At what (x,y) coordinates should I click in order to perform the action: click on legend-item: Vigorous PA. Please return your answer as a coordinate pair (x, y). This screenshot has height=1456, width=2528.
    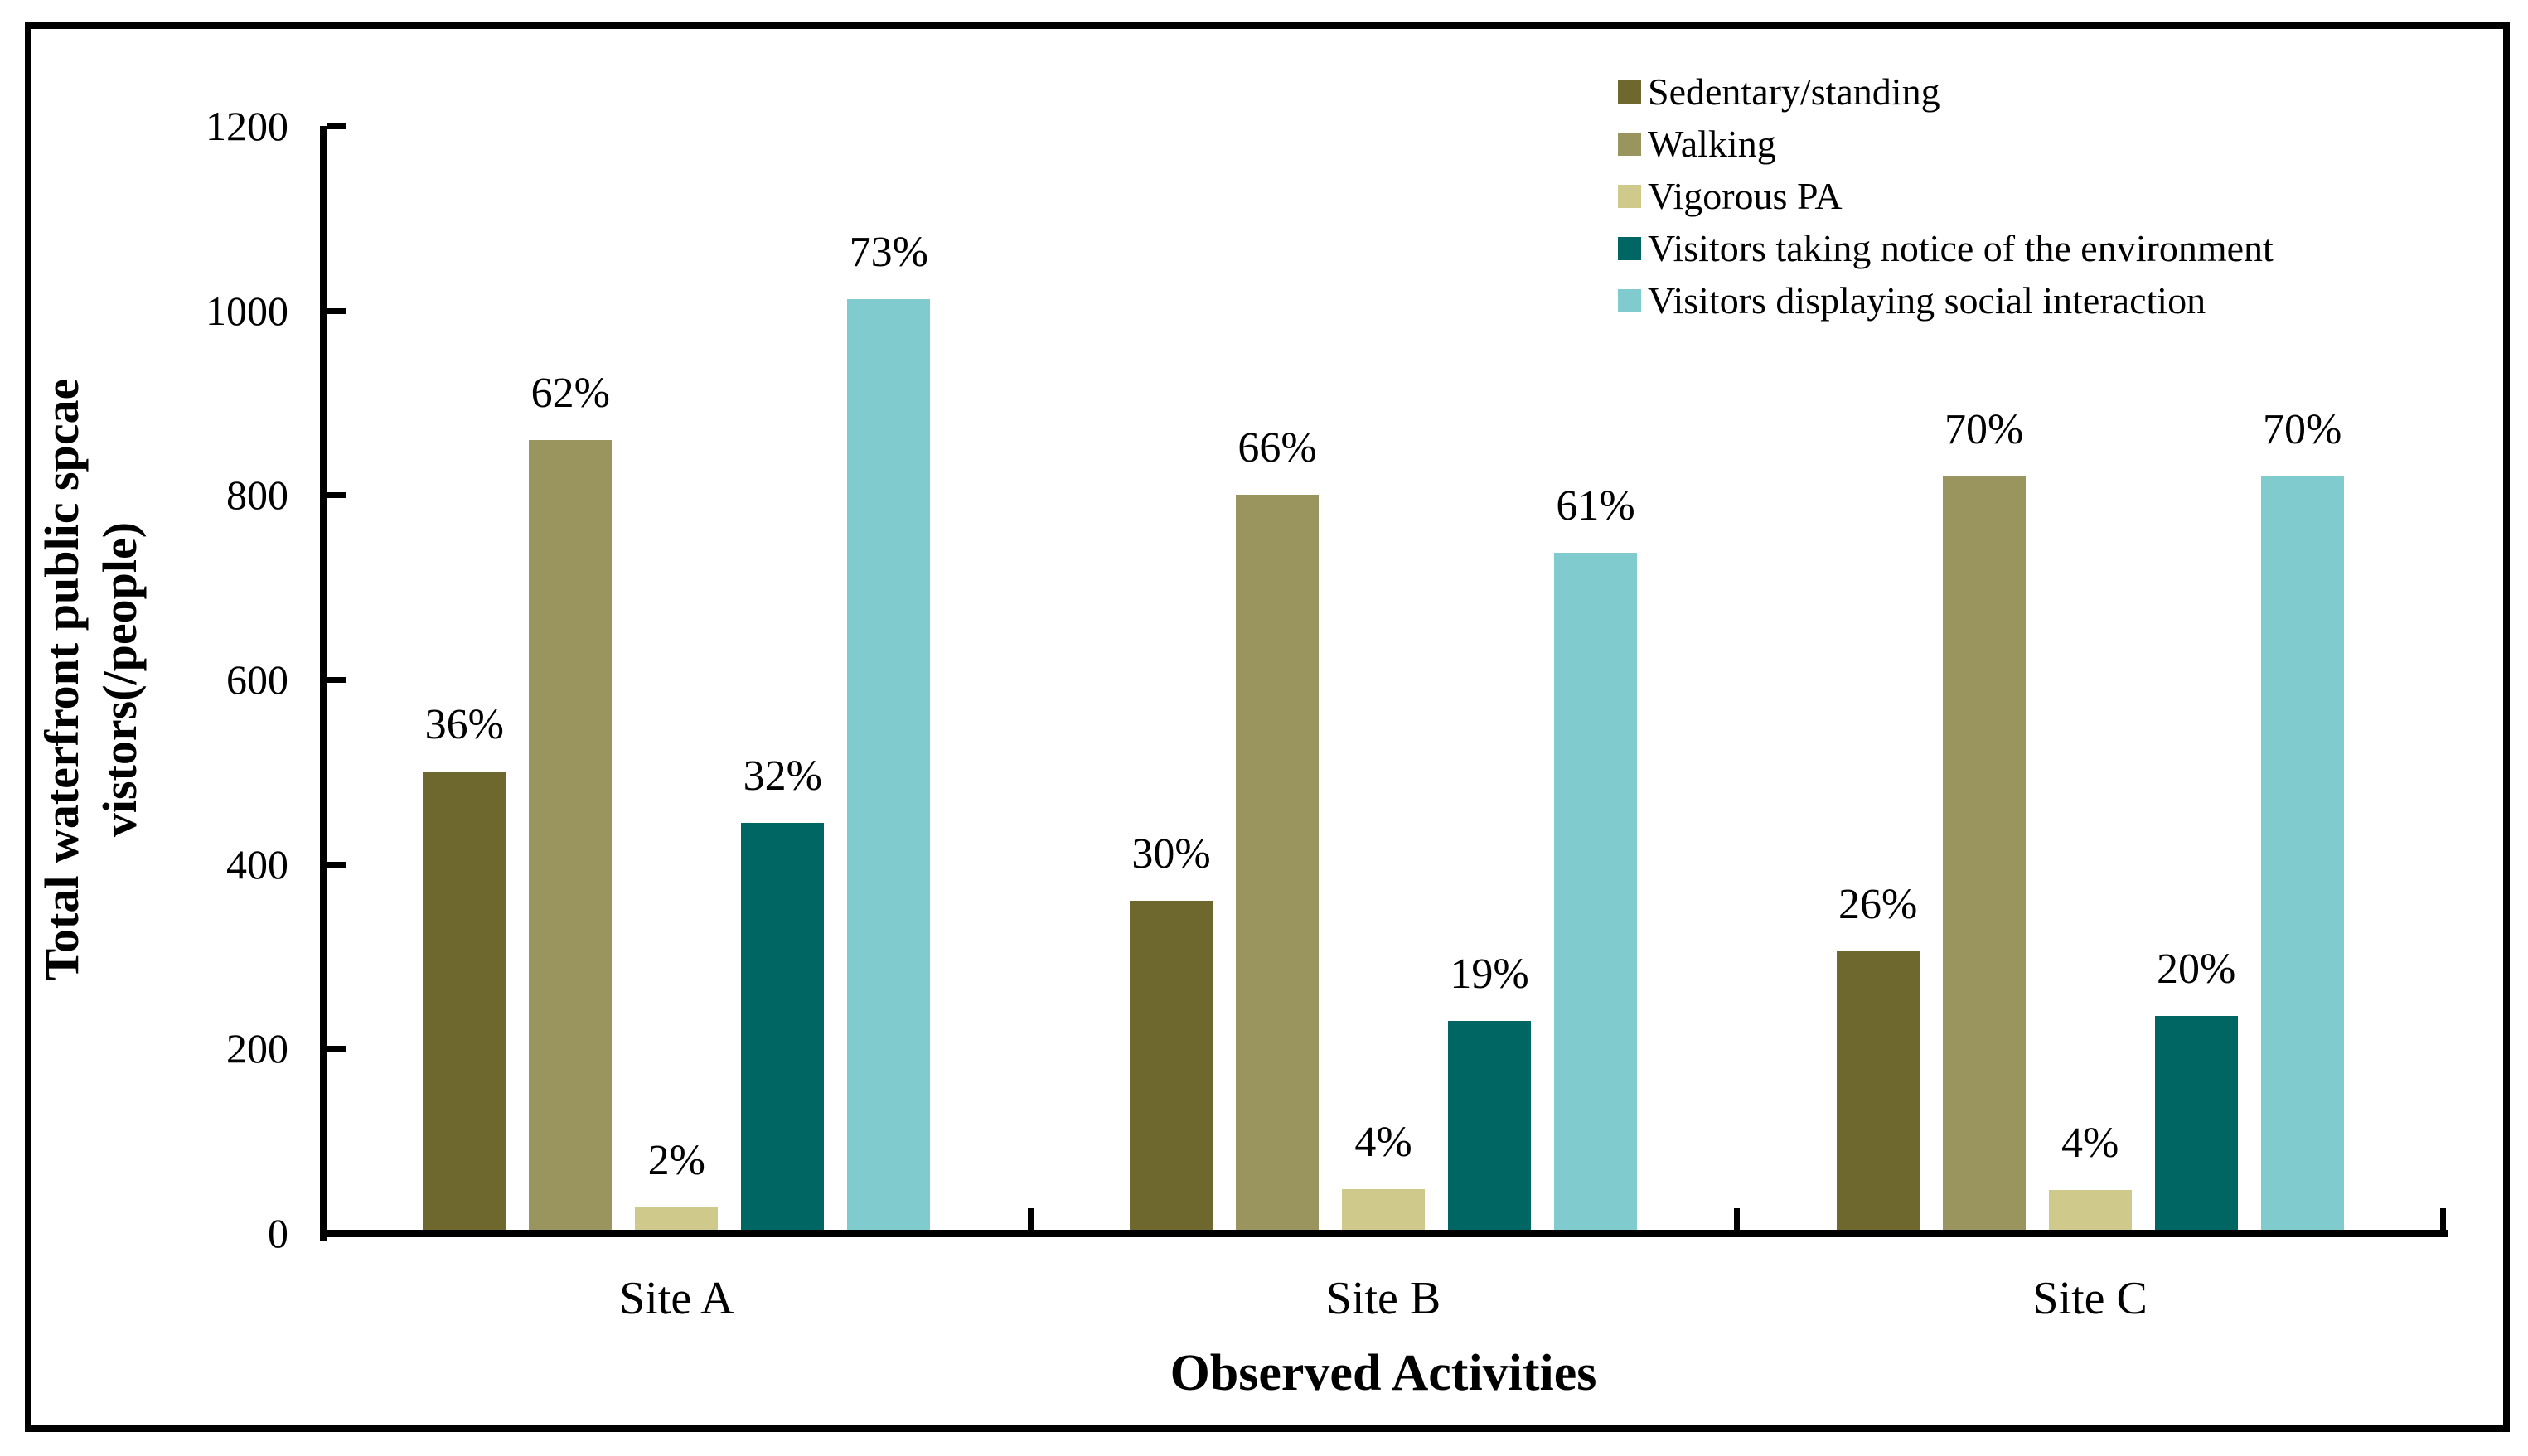
    Looking at the image, I should click on (1946, 196).